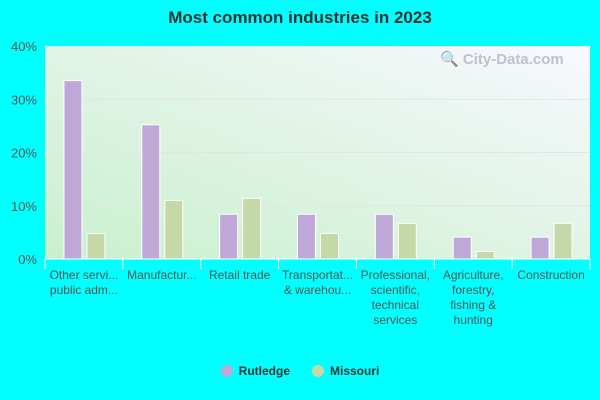 This screenshot has width=600, height=400. I want to click on y-tick-label: 30%, so click(24, 99).